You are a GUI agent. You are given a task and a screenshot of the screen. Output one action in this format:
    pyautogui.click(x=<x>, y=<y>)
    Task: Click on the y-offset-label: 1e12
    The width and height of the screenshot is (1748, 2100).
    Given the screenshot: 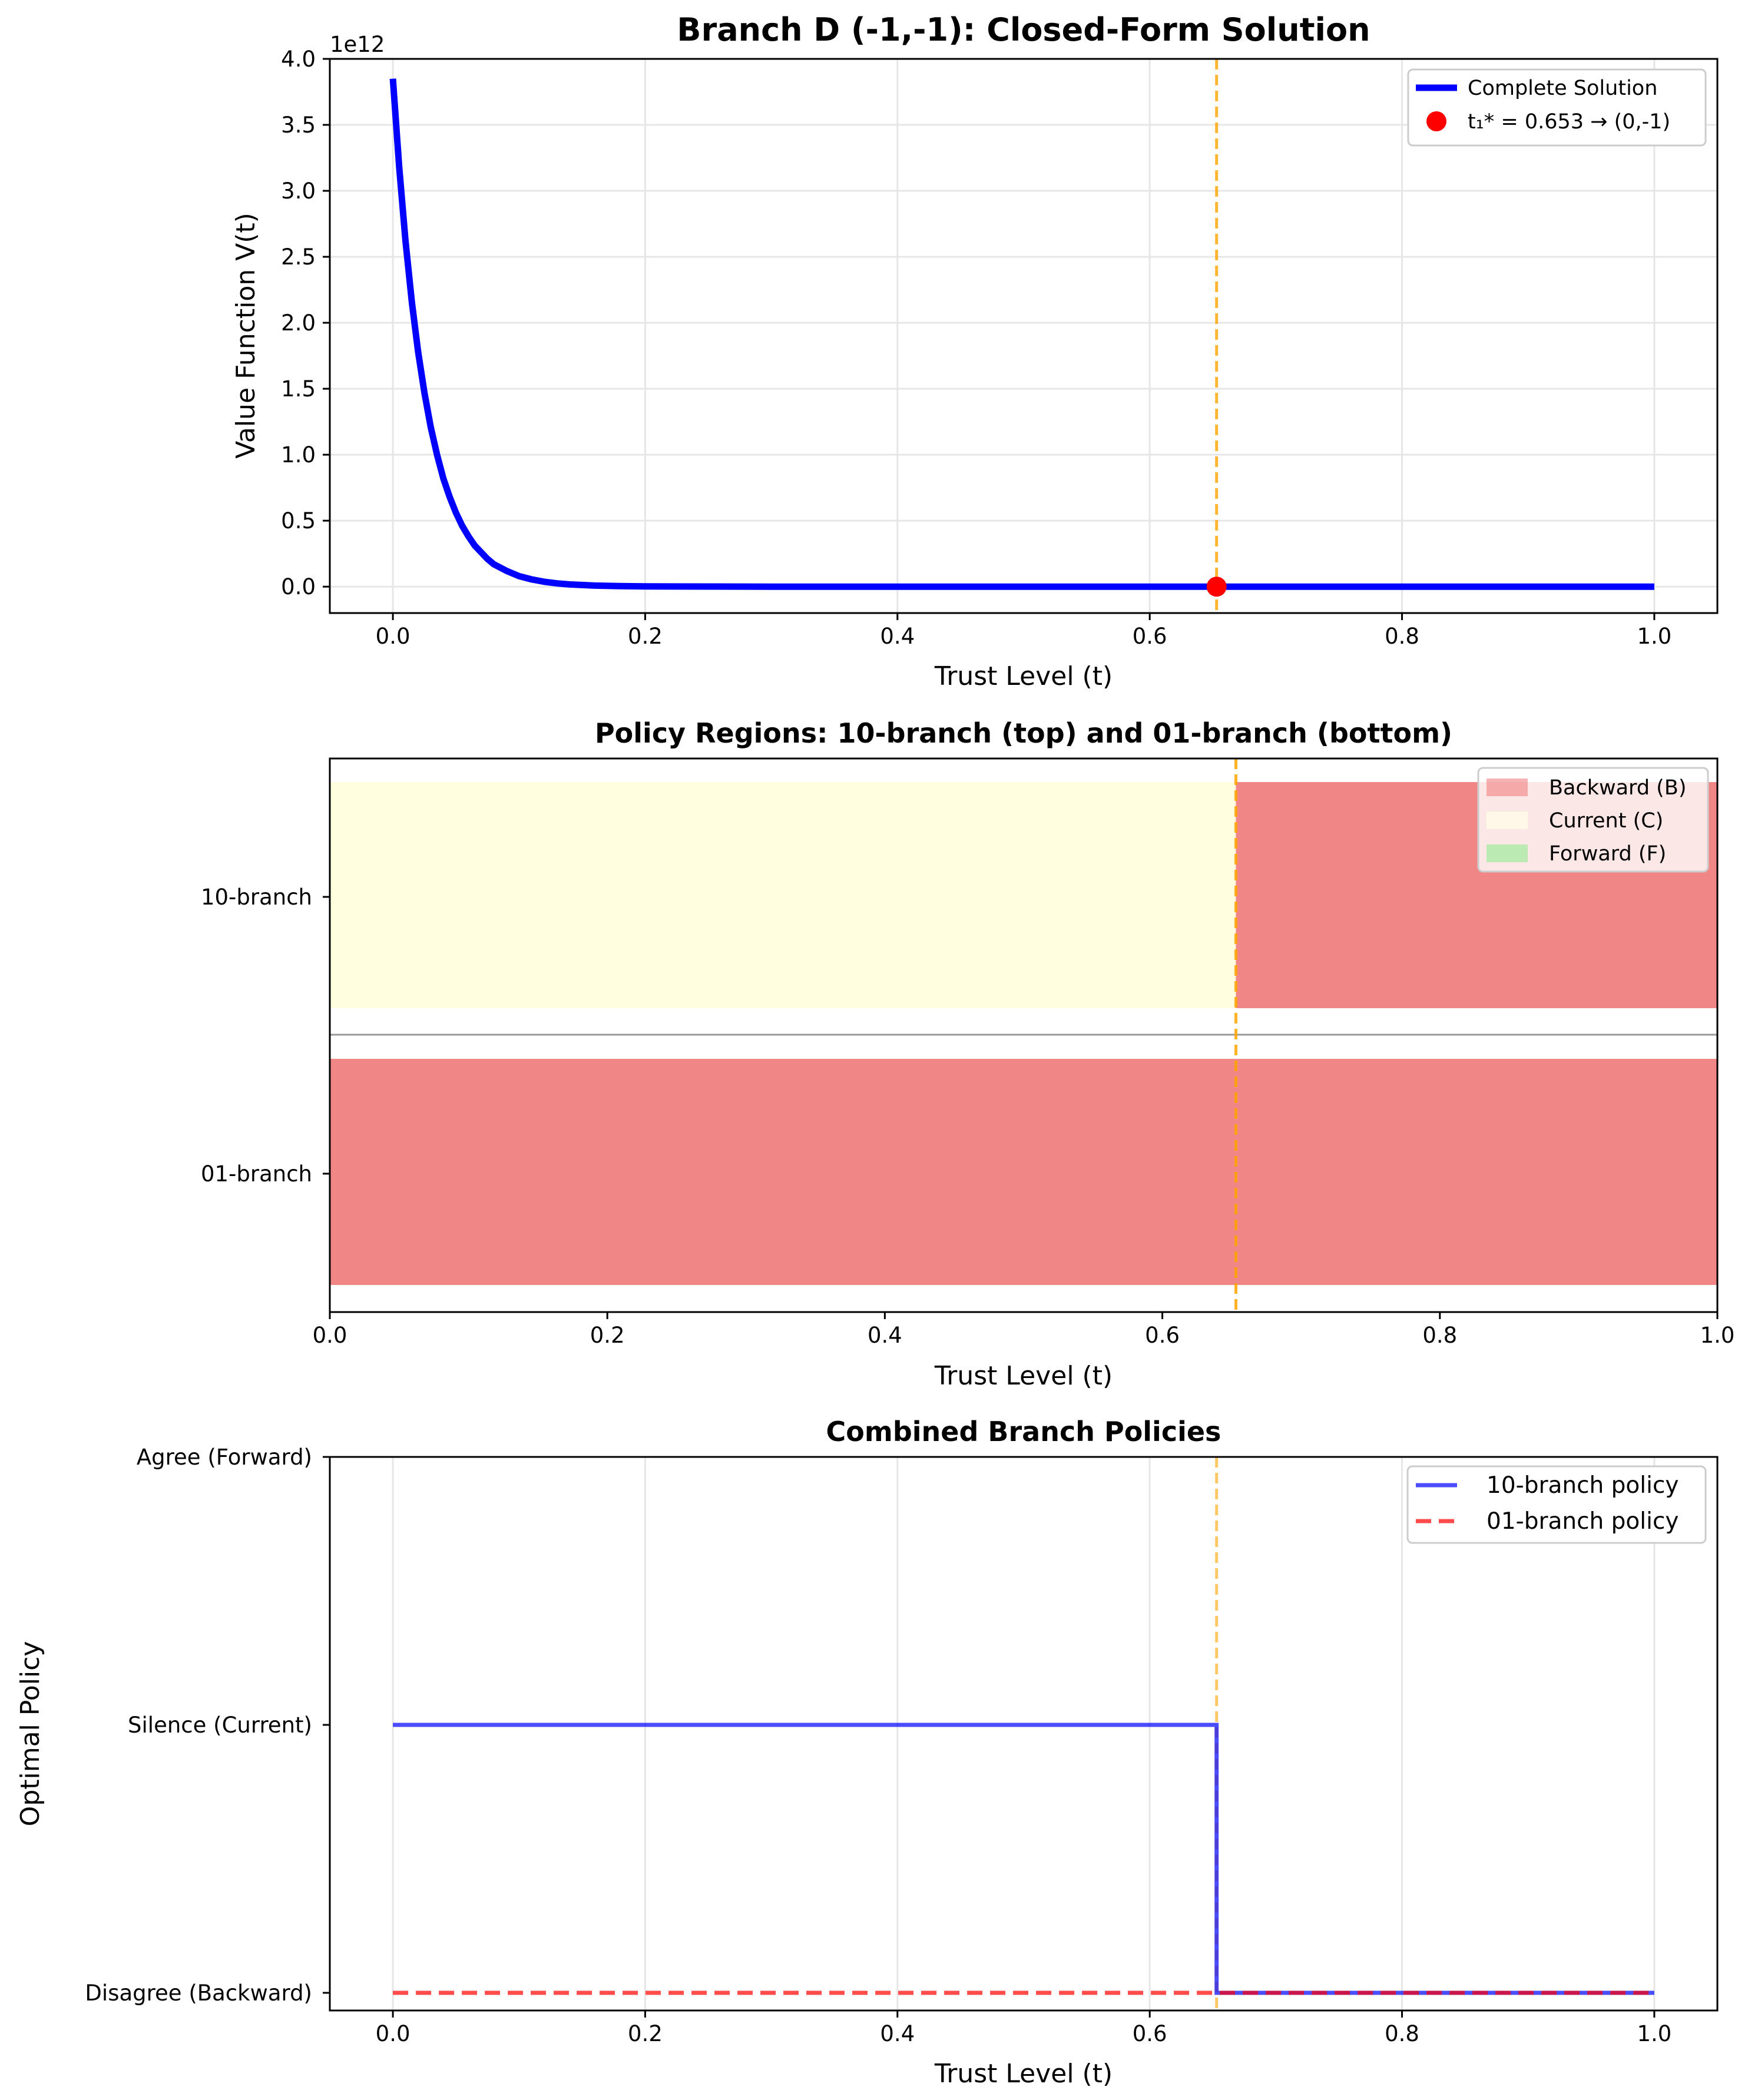 What is the action you would take?
    pyautogui.click(x=358, y=45)
    